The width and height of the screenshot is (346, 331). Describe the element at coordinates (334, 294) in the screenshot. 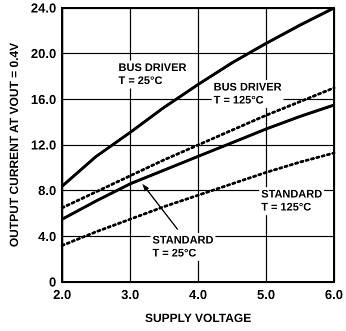

I see `x-tick-label: 6.0` at that location.